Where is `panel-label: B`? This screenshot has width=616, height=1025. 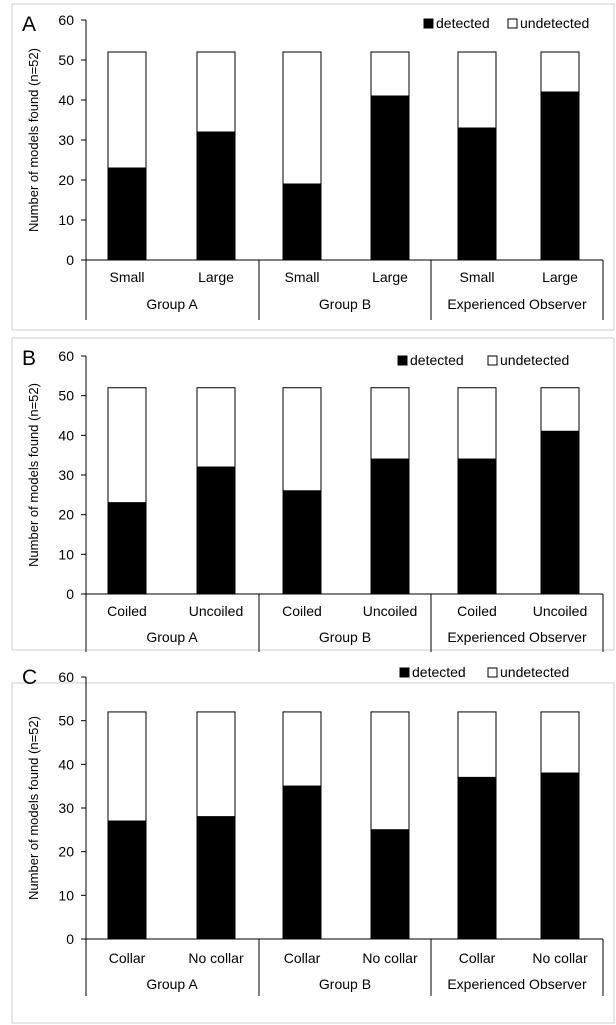 panel-label: B is located at coordinates (29, 358).